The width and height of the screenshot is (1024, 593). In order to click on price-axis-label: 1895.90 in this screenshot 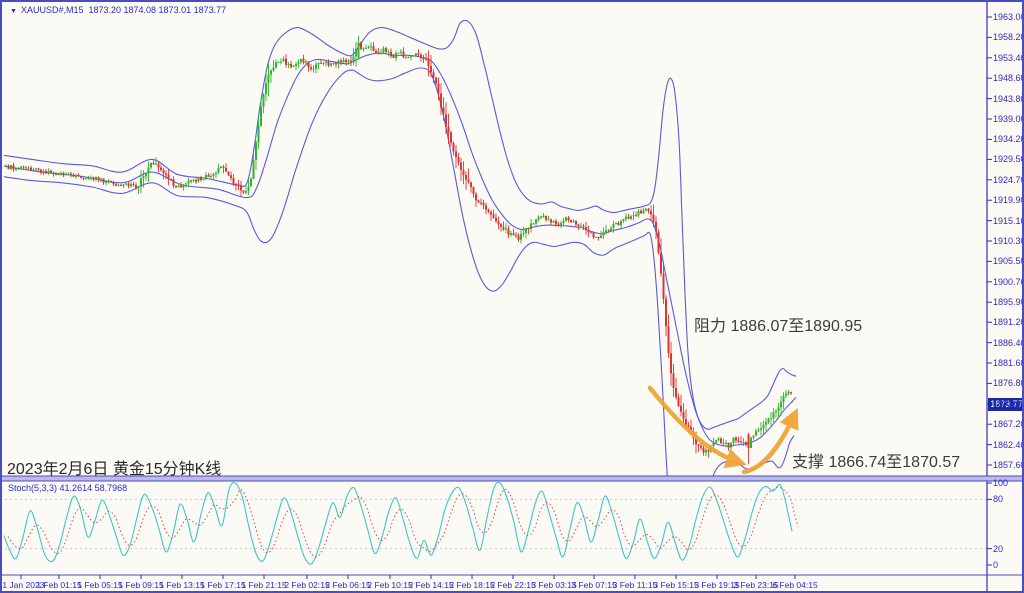, I will do `click(1008, 302)`.